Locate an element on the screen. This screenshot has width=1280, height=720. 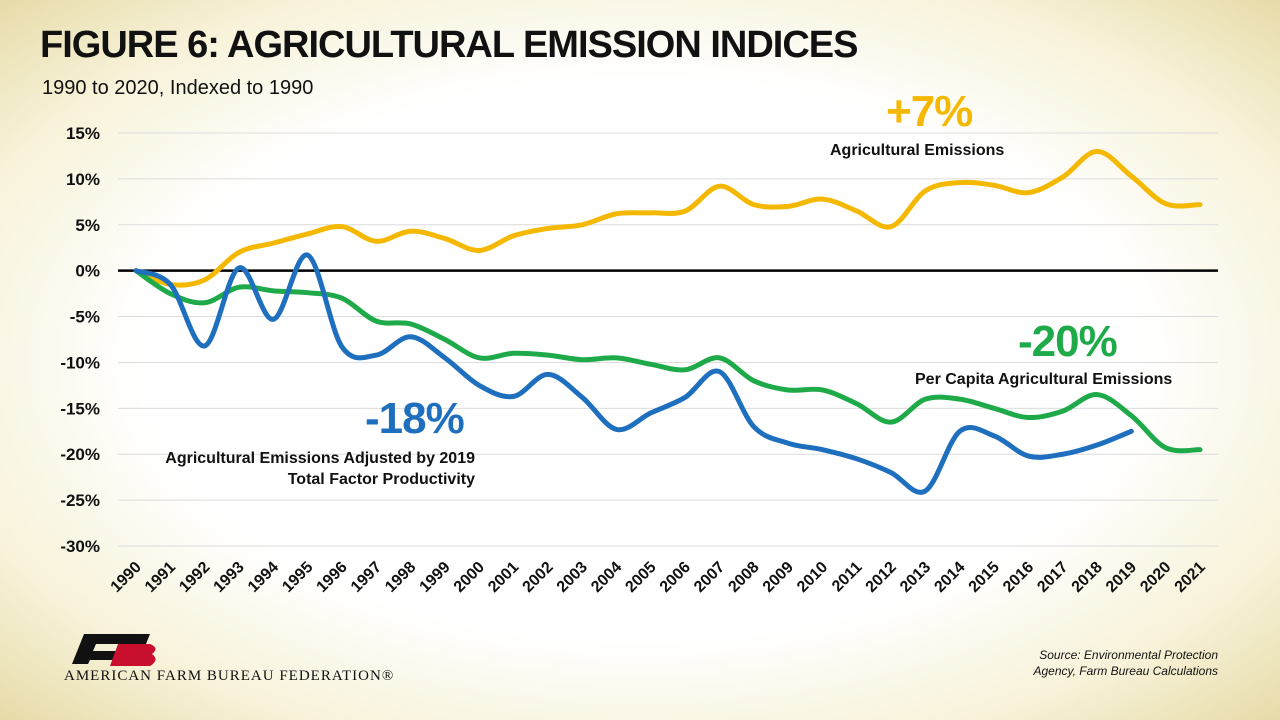
x-tick-label: 1990 is located at coordinates (126, 577).